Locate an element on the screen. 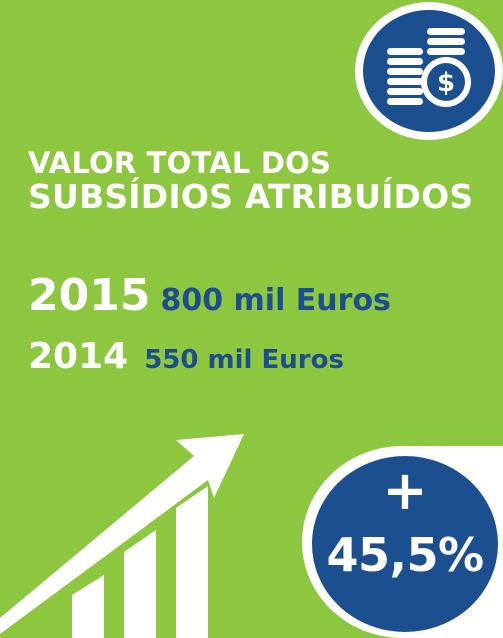 The width and height of the screenshot is (503, 638). entry-row: 2015 800 mil Euros is located at coordinates (209, 295).